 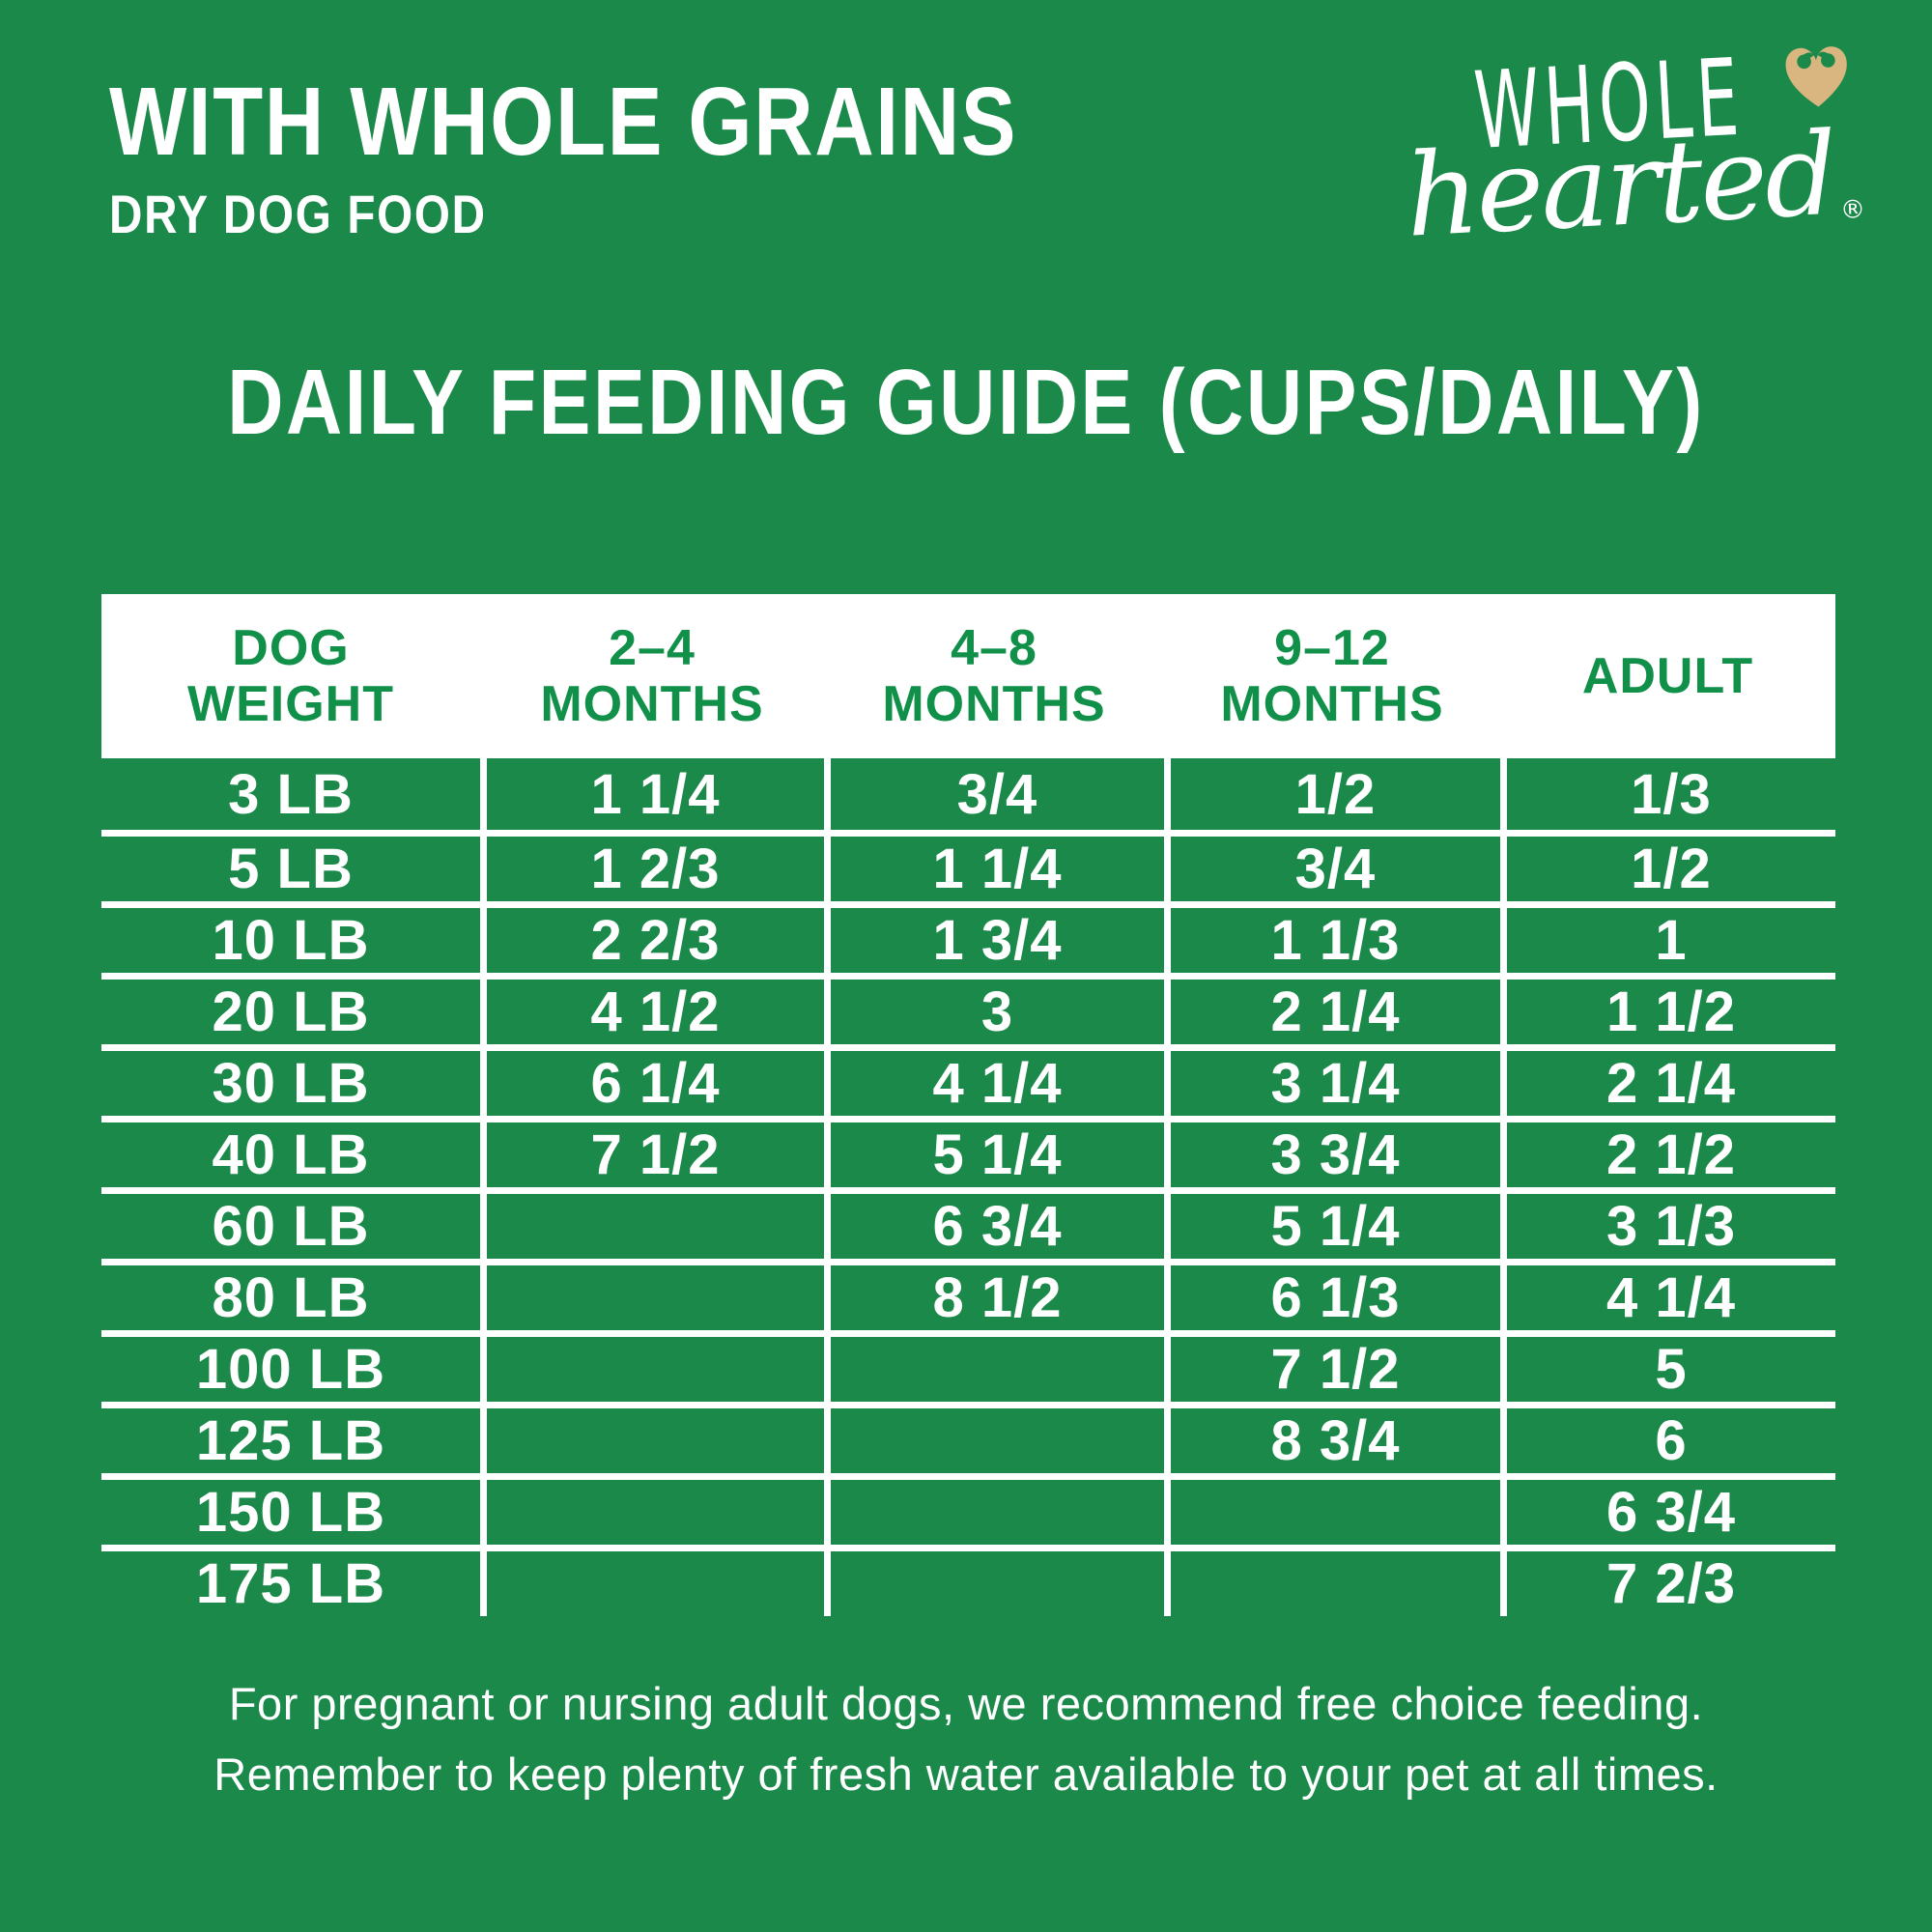 I want to click on logo-hearted-text: hearted®, so click(x=1634, y=185).